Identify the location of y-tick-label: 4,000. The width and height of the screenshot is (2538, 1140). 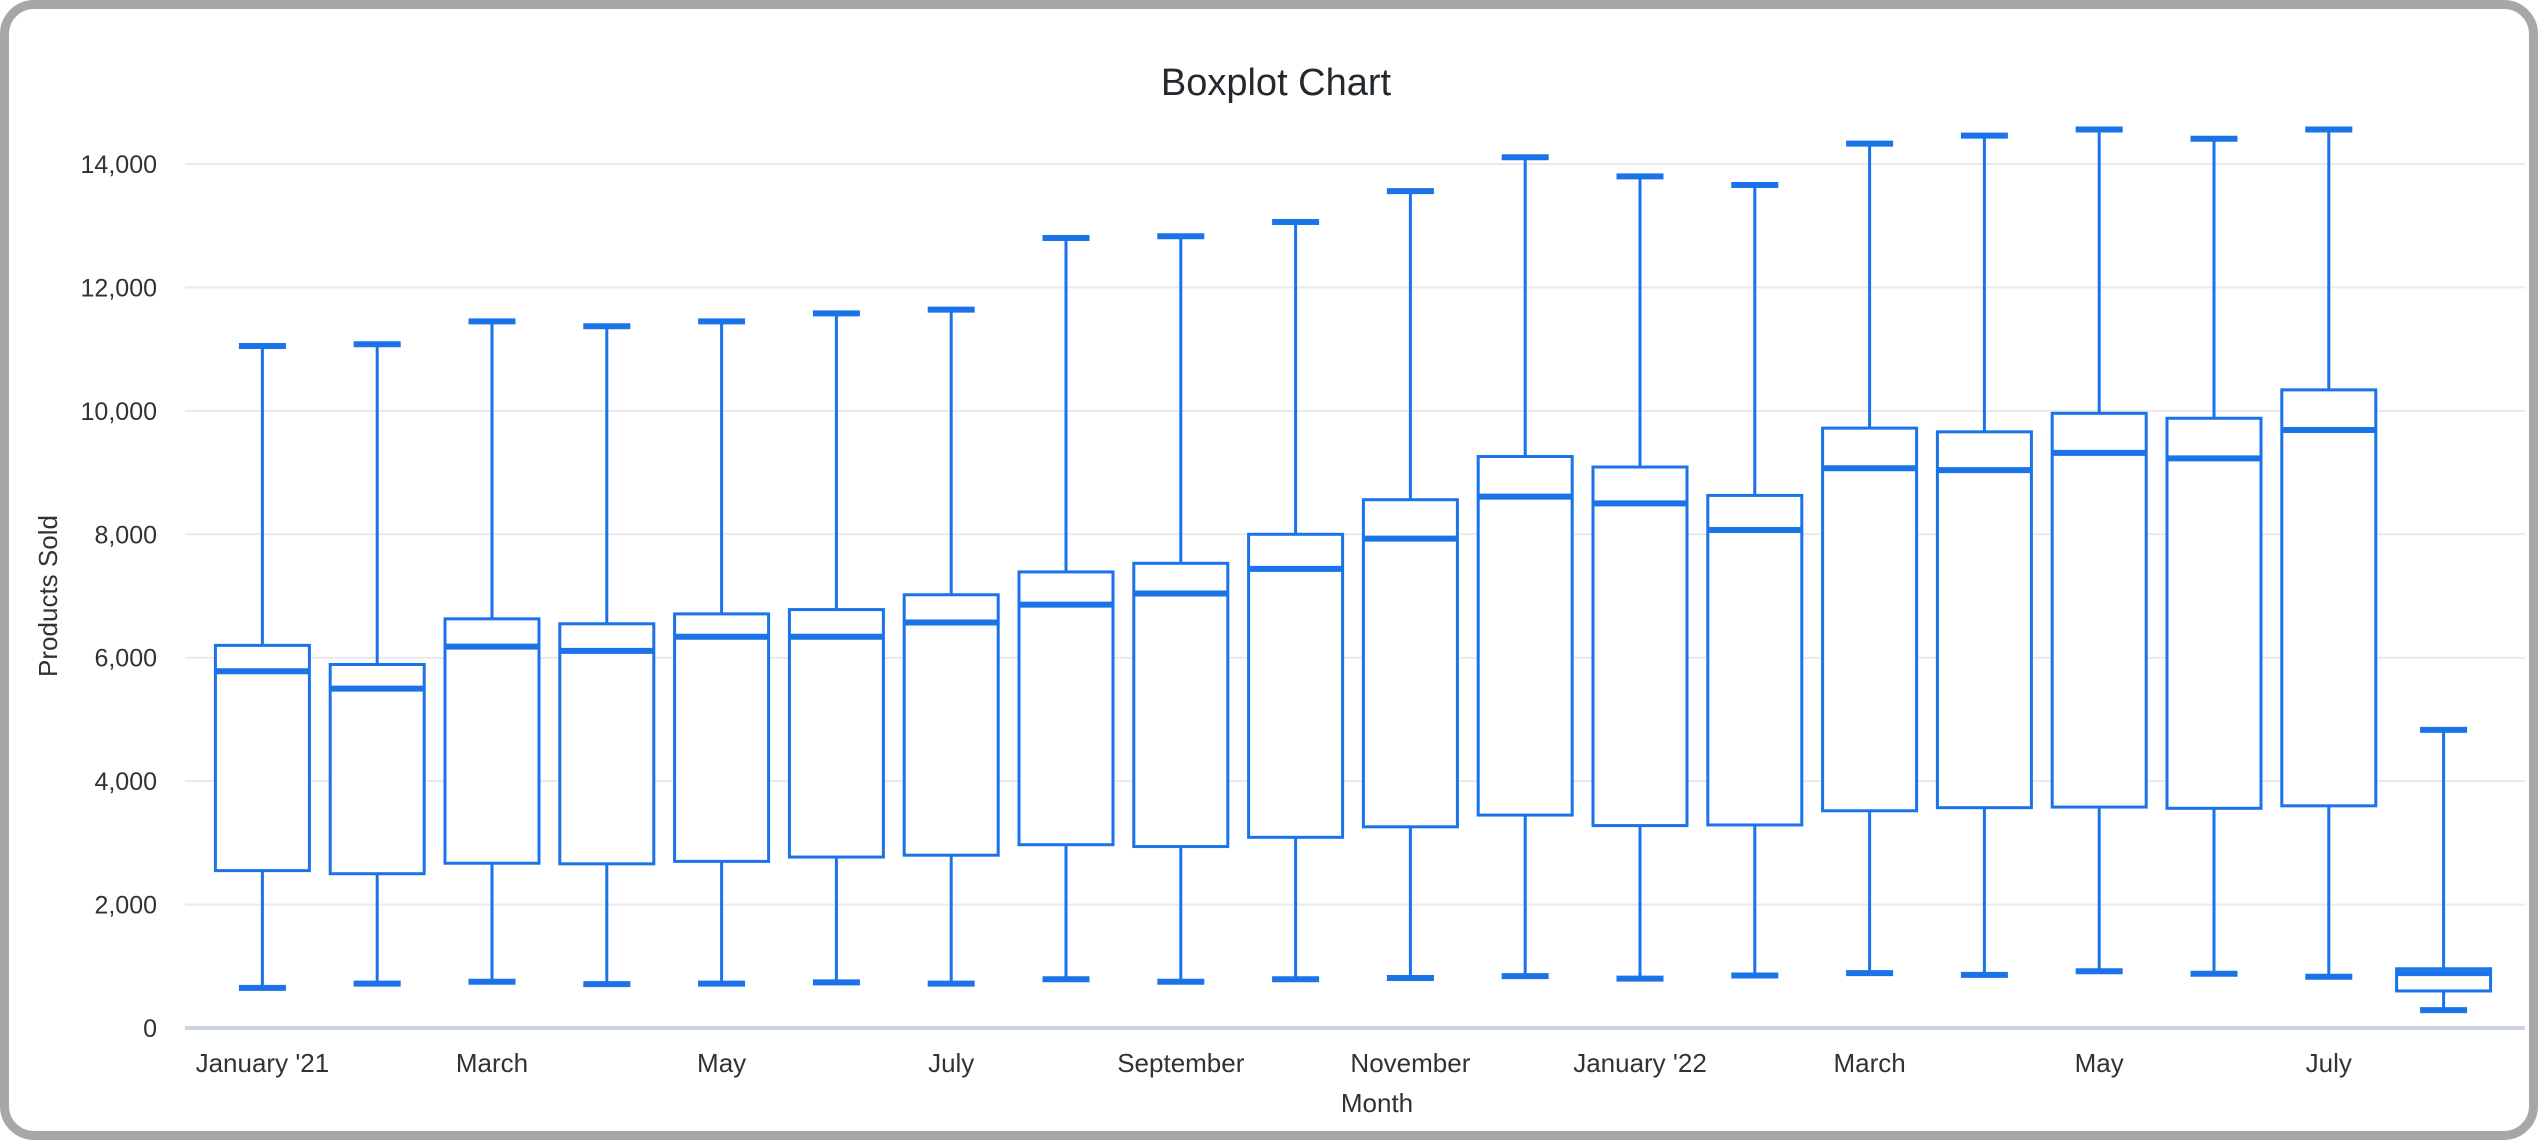
(125, 782).